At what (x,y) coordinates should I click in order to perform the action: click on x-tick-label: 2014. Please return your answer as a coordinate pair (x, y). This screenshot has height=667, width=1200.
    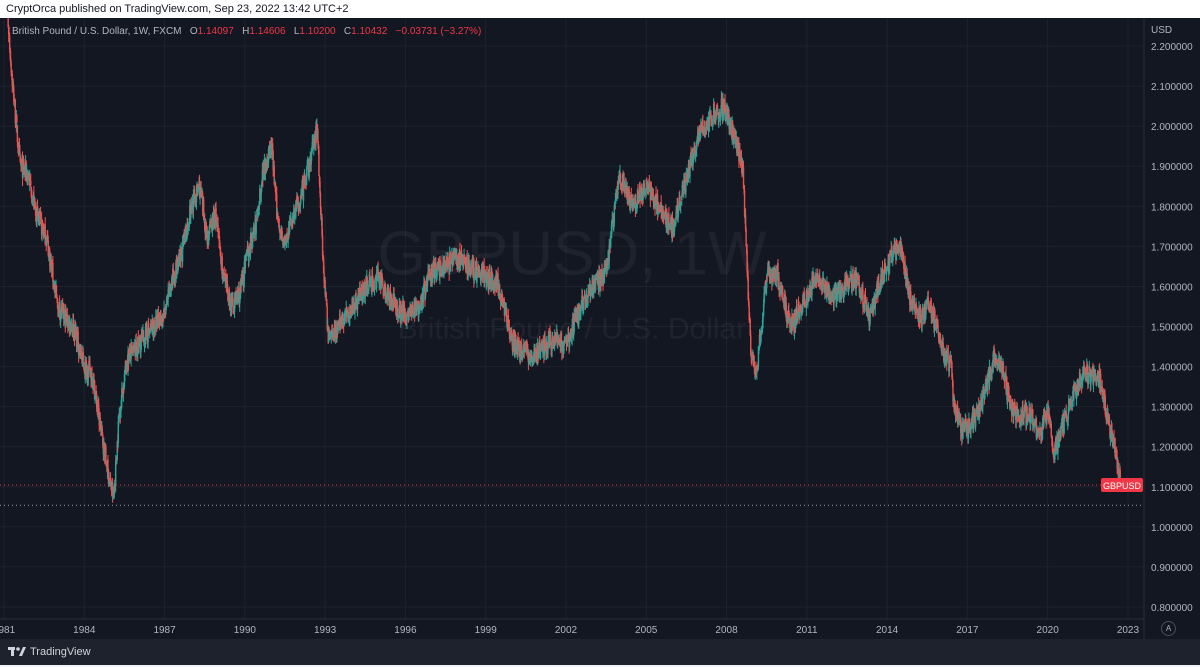
    Looking at the image, I should click on (887, 630).